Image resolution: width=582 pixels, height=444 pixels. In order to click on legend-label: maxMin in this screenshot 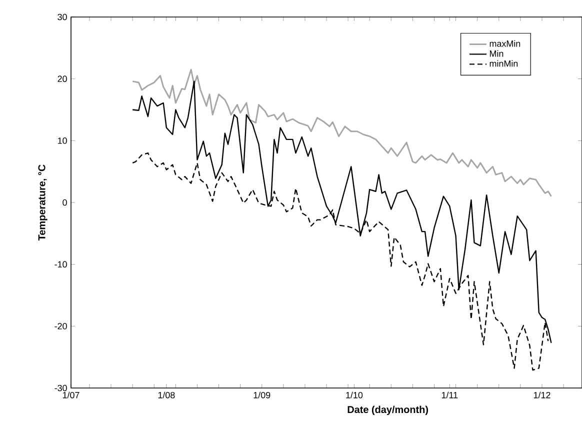, I will do `click(505, 43)`.